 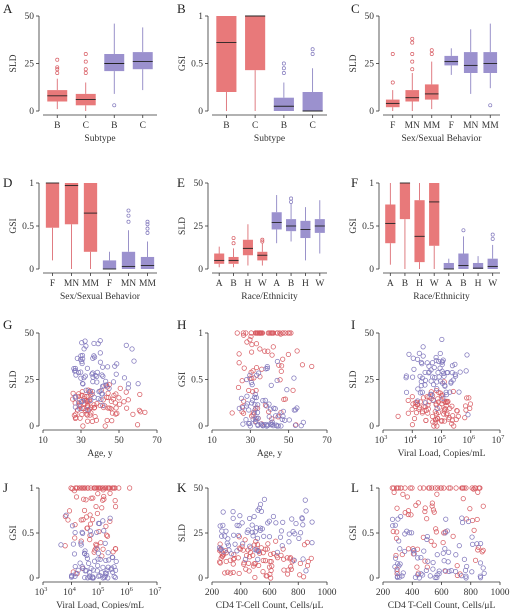 I want to click on panel-label: G, so click(x=7, y=324).